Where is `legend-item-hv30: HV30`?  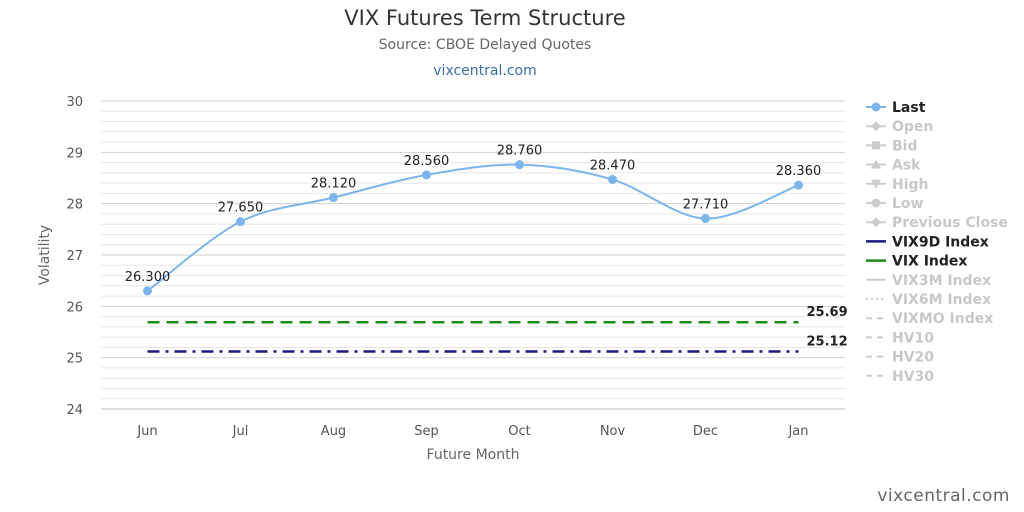 legend-item-hv30: HV30 is located at coordinates (900, 377).